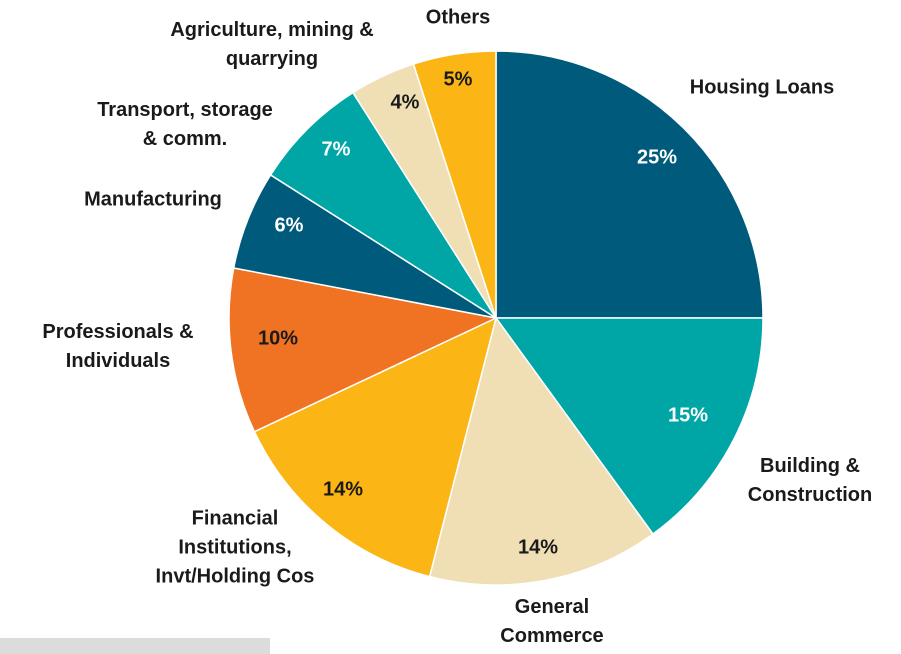 This screenshot has width=901, height=654. What do you see at coordinates (336, 149) in the screenshot?
I see `value-label: 7%` at bounding box center [336, 149].